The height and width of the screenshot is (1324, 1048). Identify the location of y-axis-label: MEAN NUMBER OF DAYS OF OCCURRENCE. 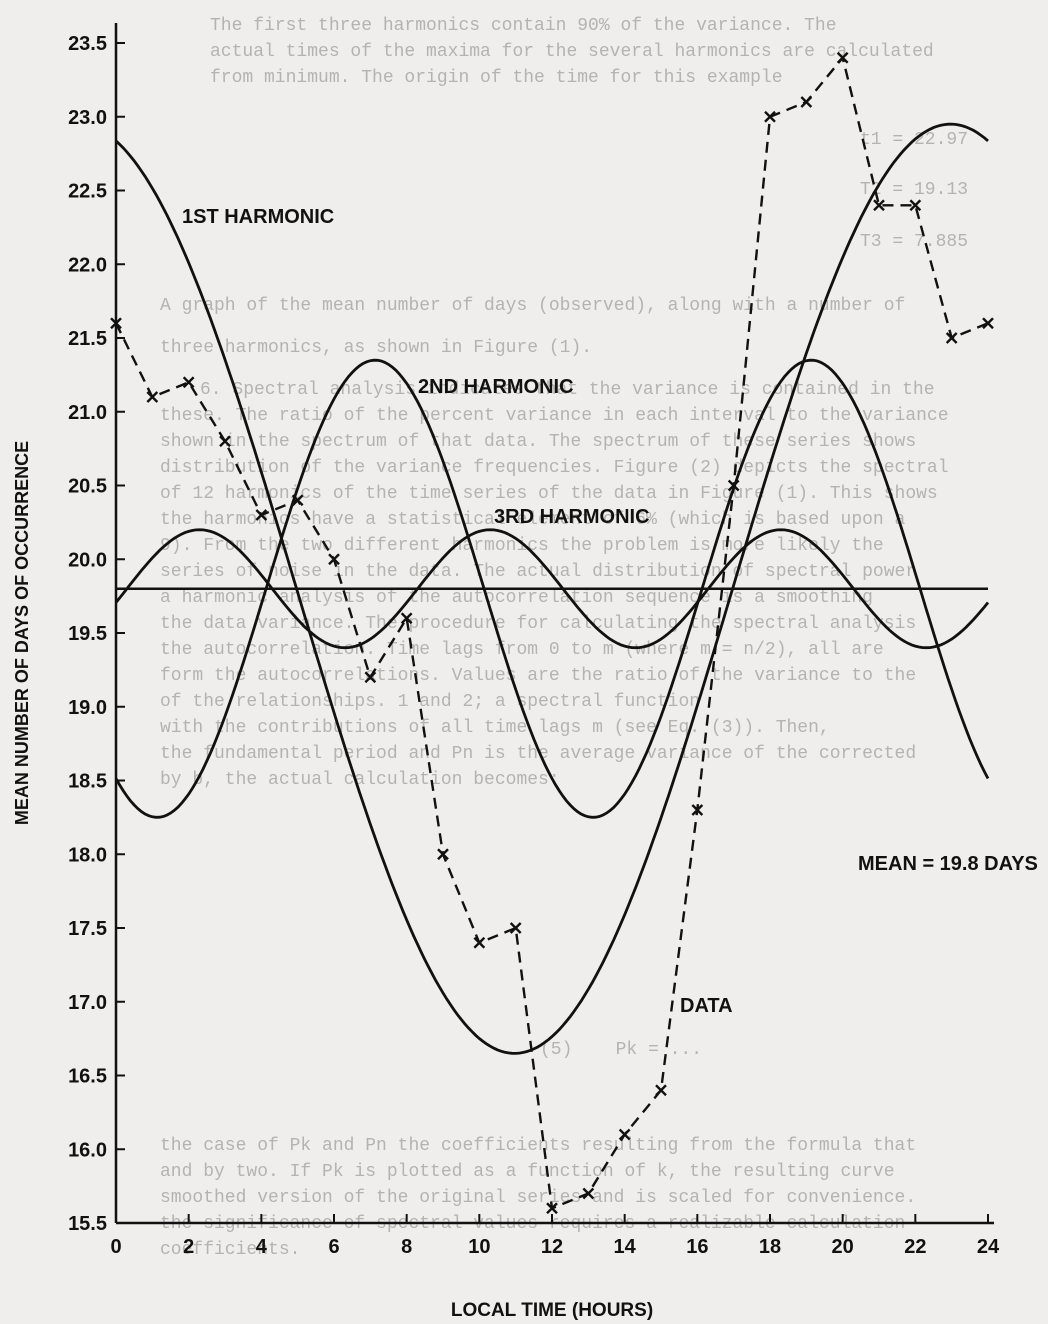
(22, 633).